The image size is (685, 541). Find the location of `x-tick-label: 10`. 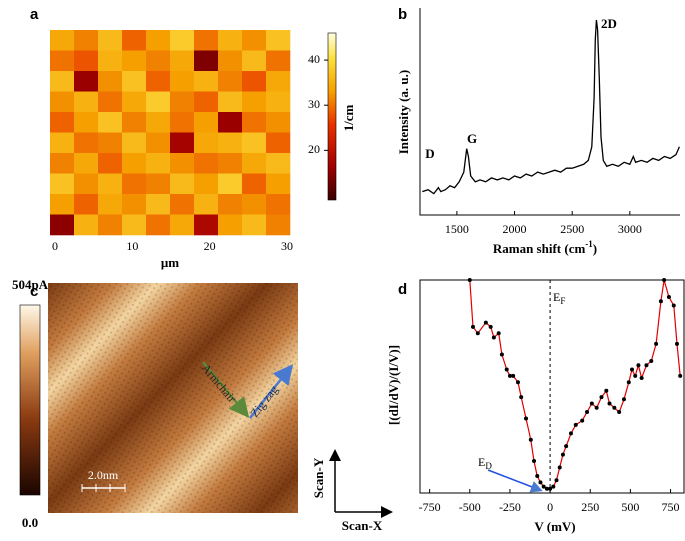

x-tick-label: 10 is located at coordinates (132, 246).